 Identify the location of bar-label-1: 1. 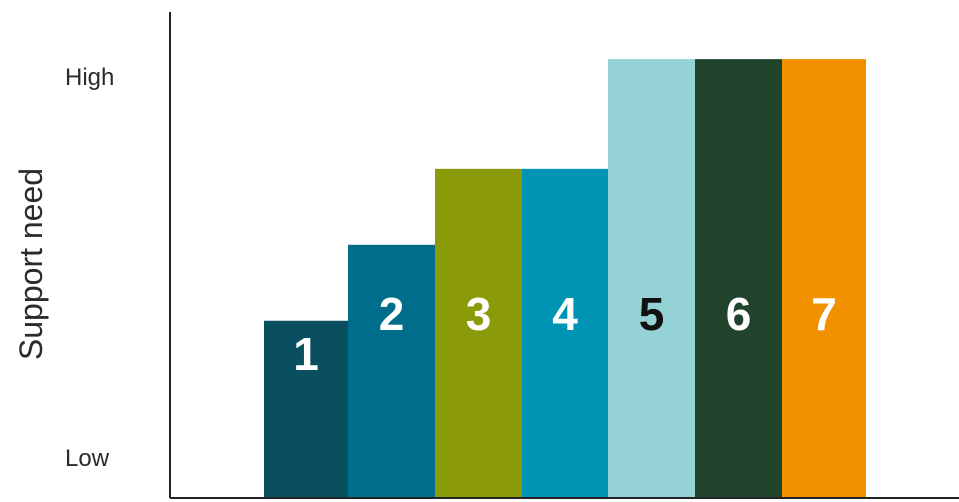
(306, 354).